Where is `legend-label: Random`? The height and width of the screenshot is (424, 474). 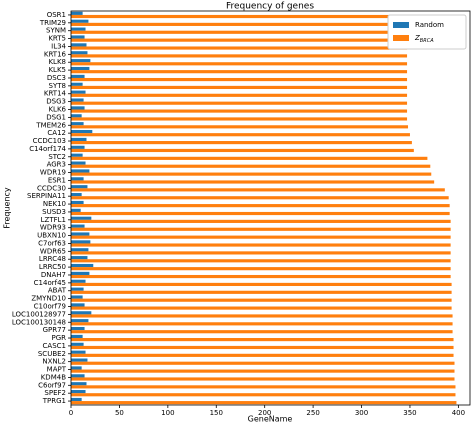
legend-label: Random is located at coordinates (429, 25).